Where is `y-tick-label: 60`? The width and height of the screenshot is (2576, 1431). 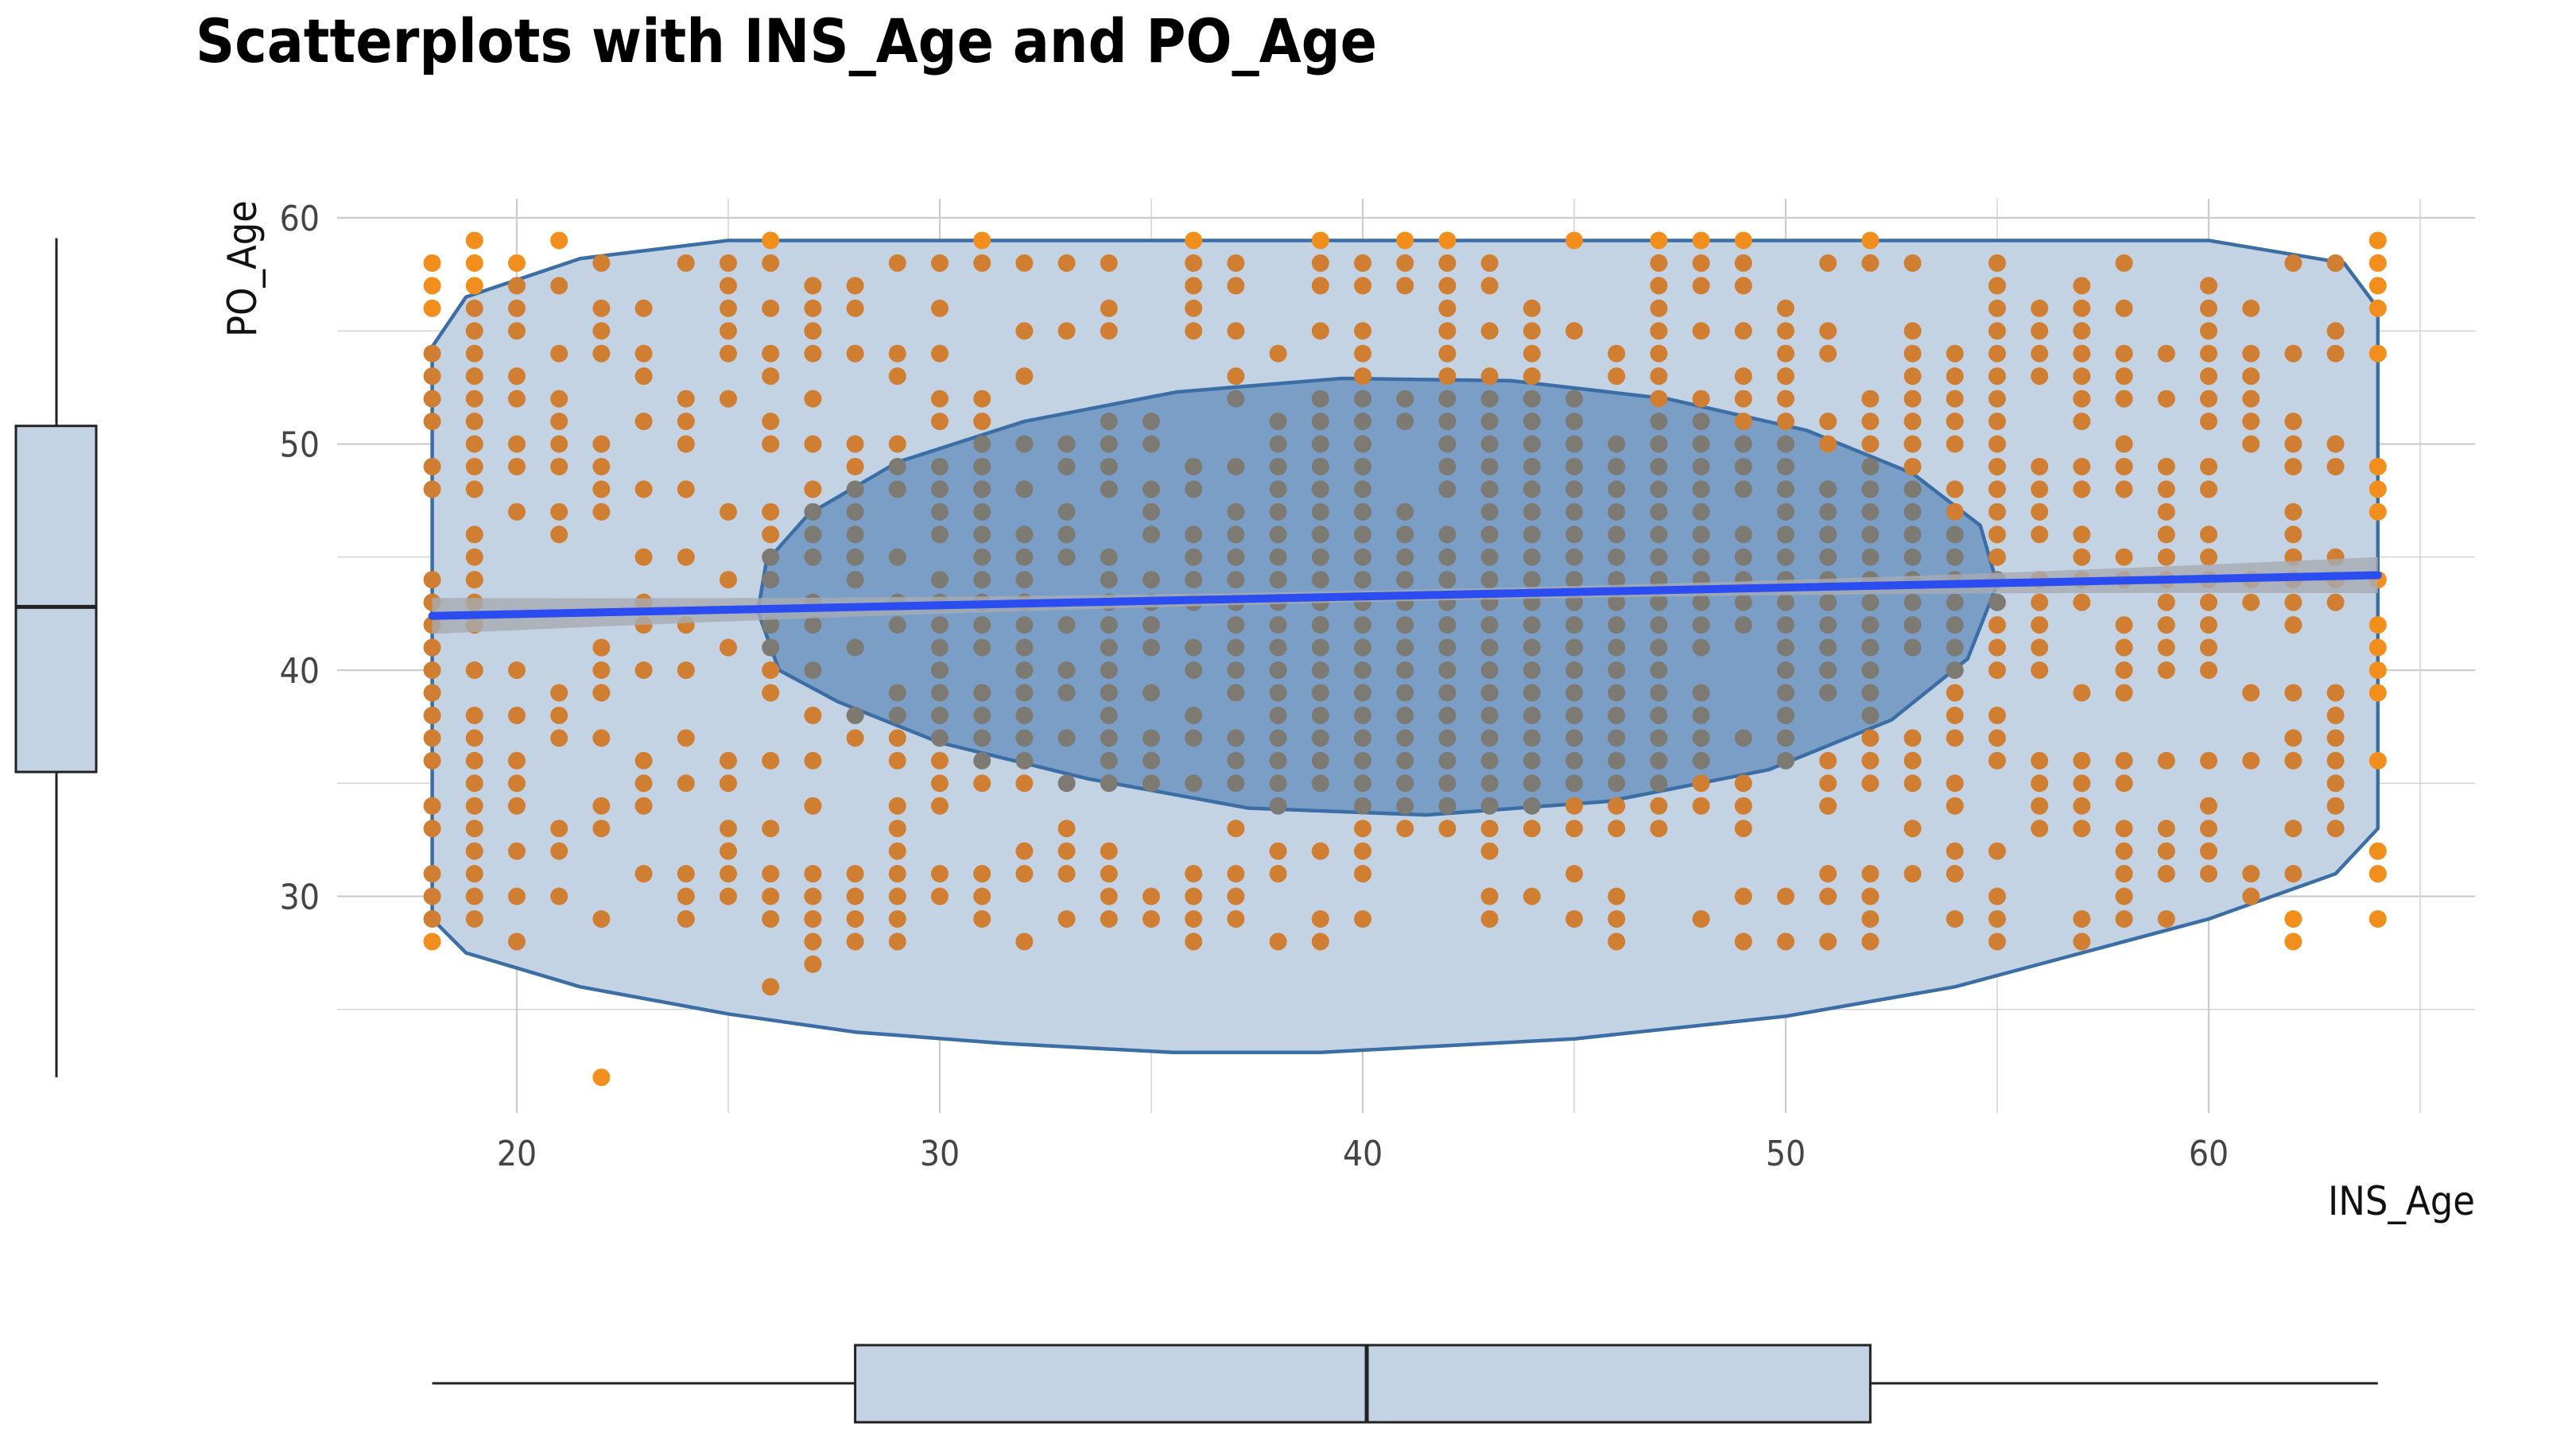 y-tick-label: 60 is located at coordinates (300, 219).